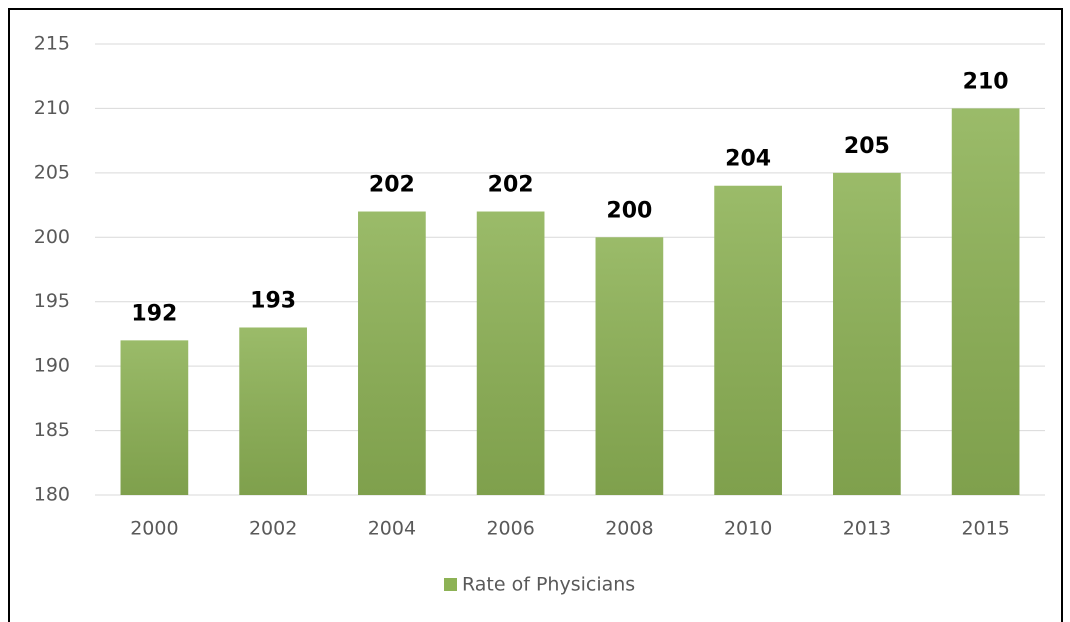 The image size is (1070, 622). I want to click on data-label: 193, so click(273, 300).